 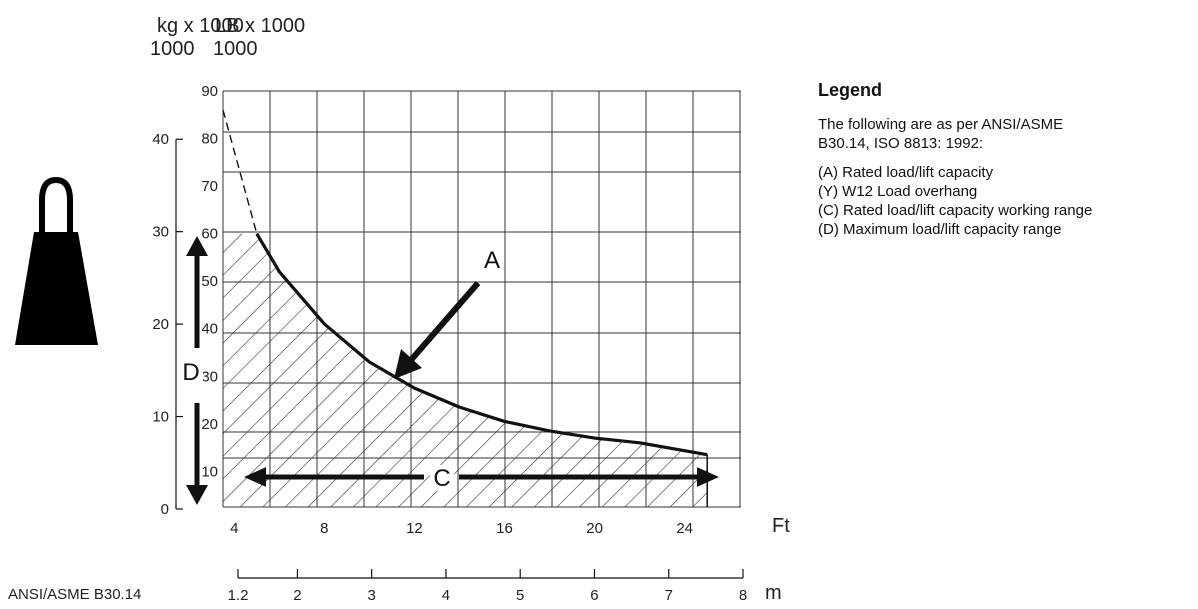 What do you see at coordinates (160, 324) in the screenshot?
I see `kg-tick-label: 20` at bounding box center [160, 324].